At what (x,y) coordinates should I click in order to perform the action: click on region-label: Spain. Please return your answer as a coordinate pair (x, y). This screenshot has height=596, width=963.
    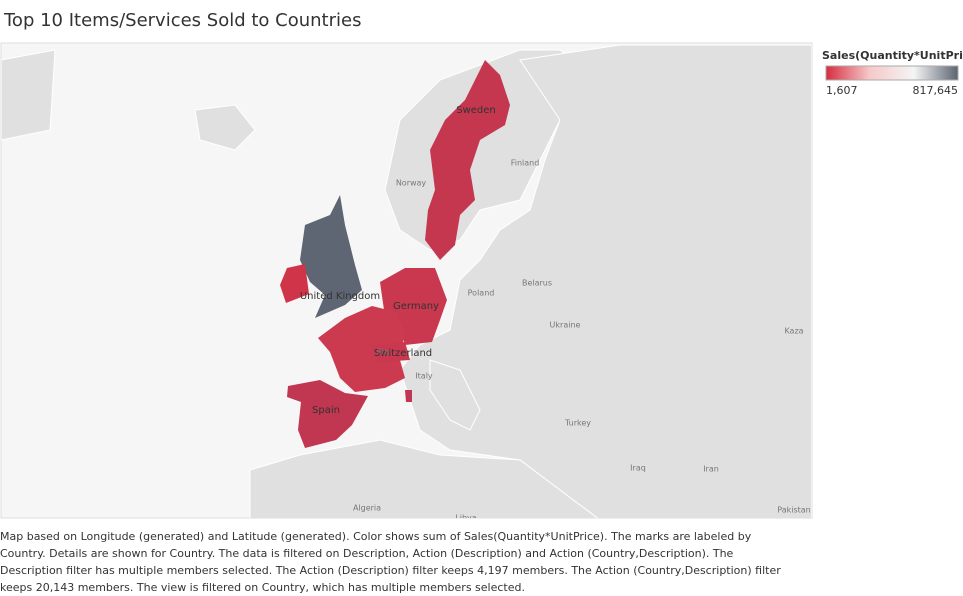
    Looking at the image, I should click on (326, 410).